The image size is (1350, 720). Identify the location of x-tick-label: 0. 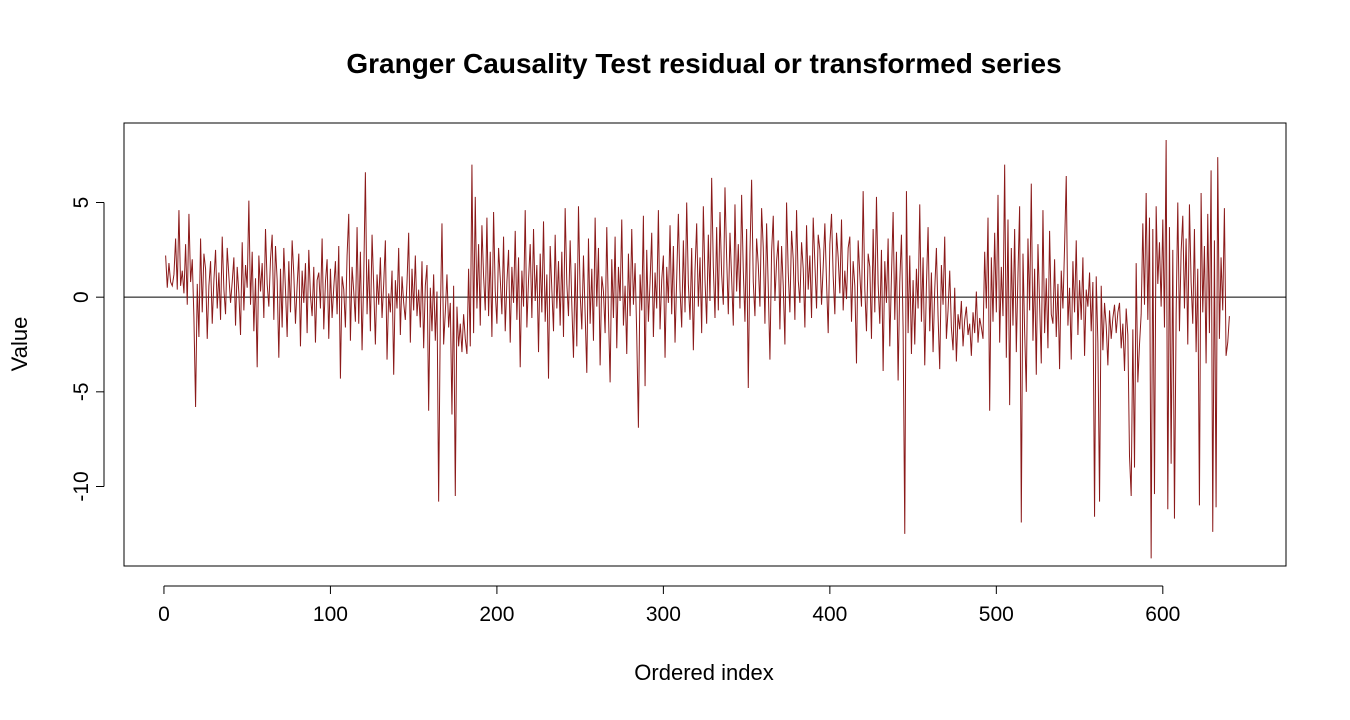
(164, 614).